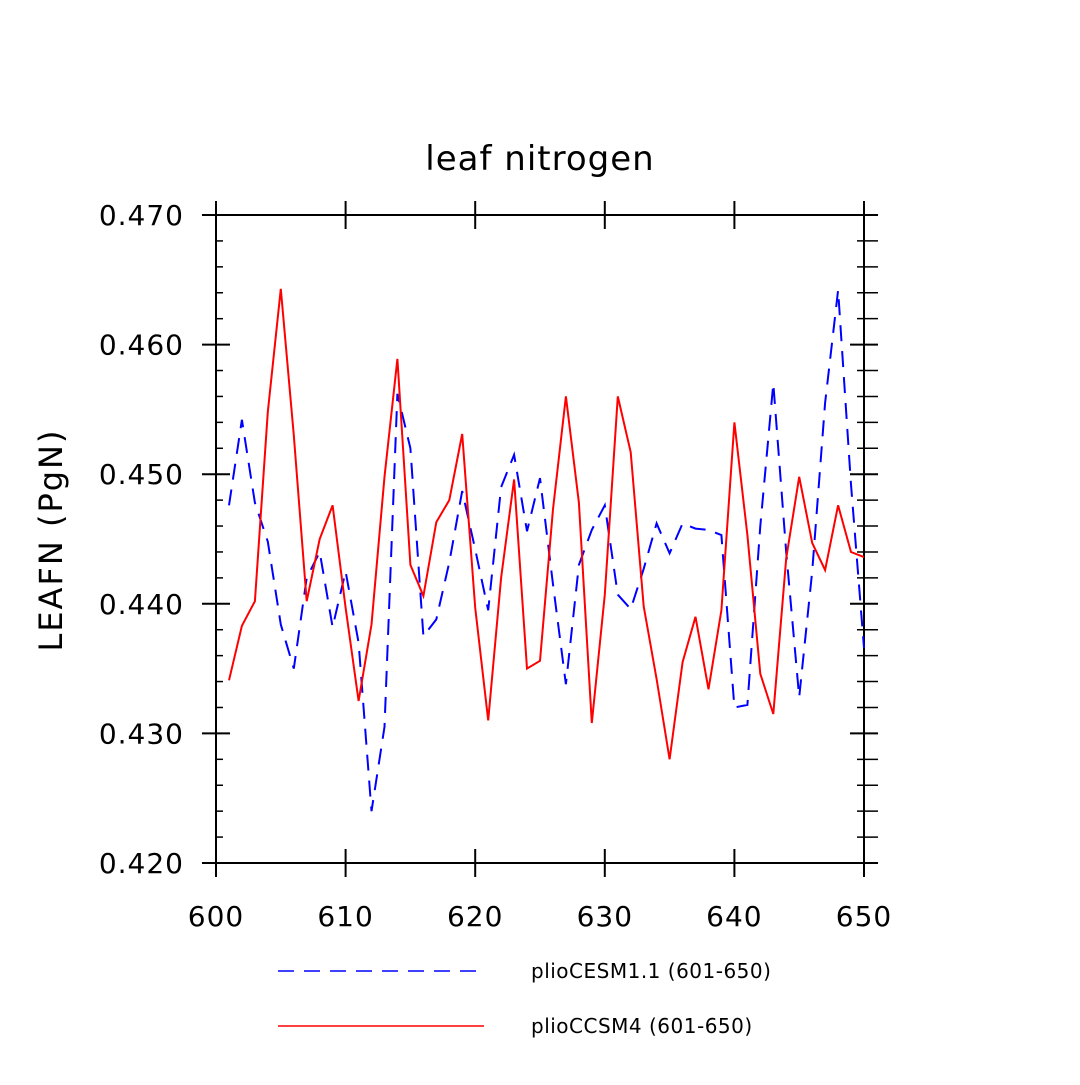  I want to click on x-tick-label: 620, so click(475, 916).